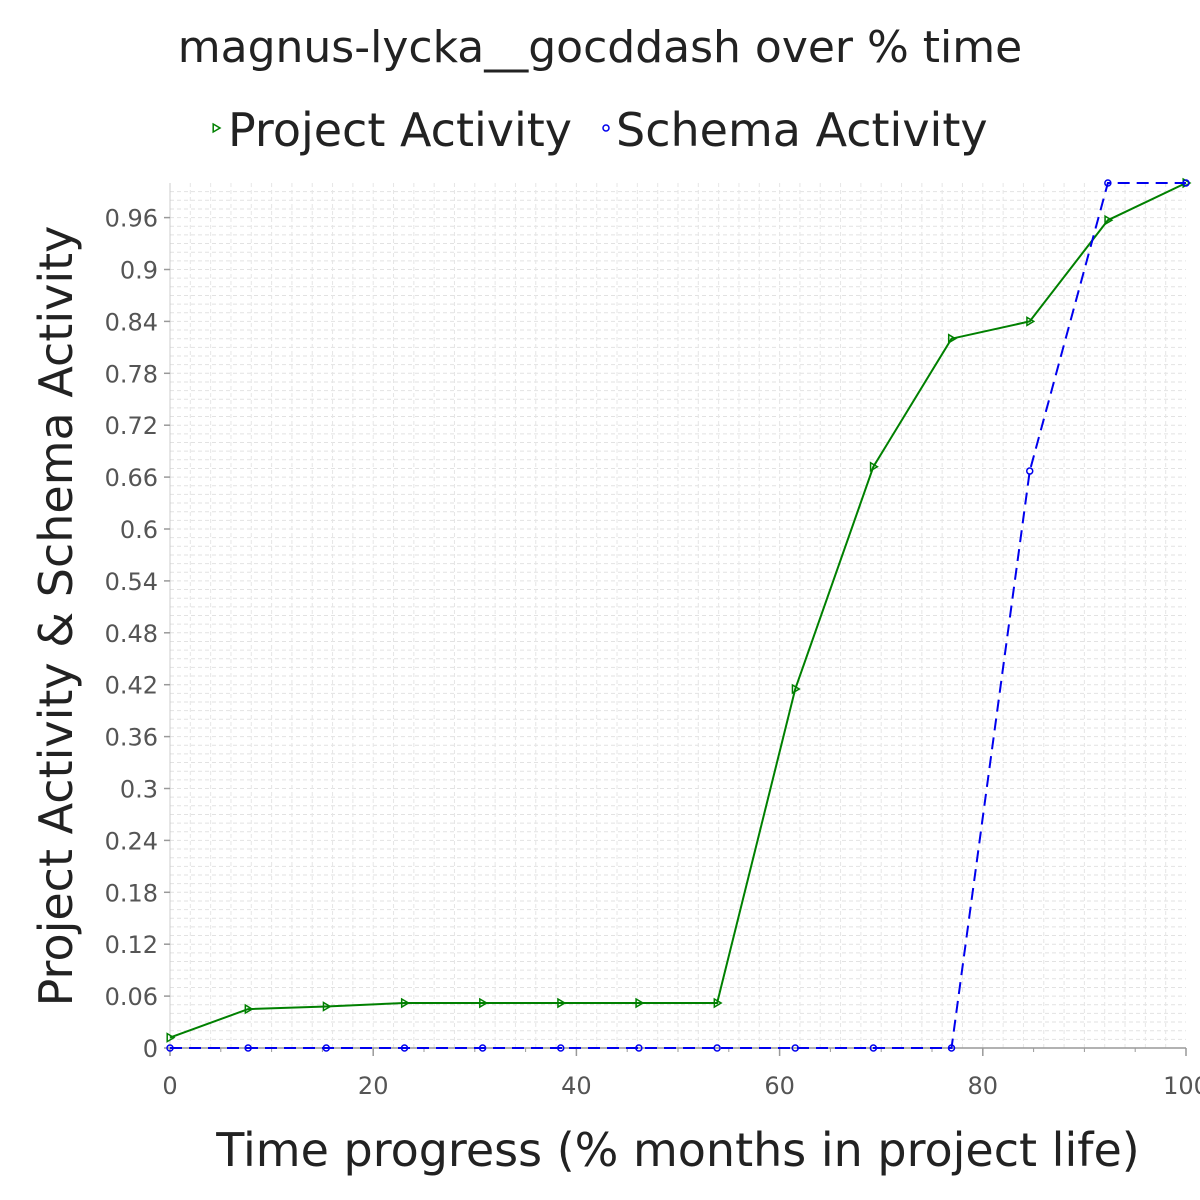 Image resolution: width=1200 pixels, height=1200 pixels. Describe the element at coordinates (131, 478) in the screenshot. I see `y-tick-label: 0.66` at that location.